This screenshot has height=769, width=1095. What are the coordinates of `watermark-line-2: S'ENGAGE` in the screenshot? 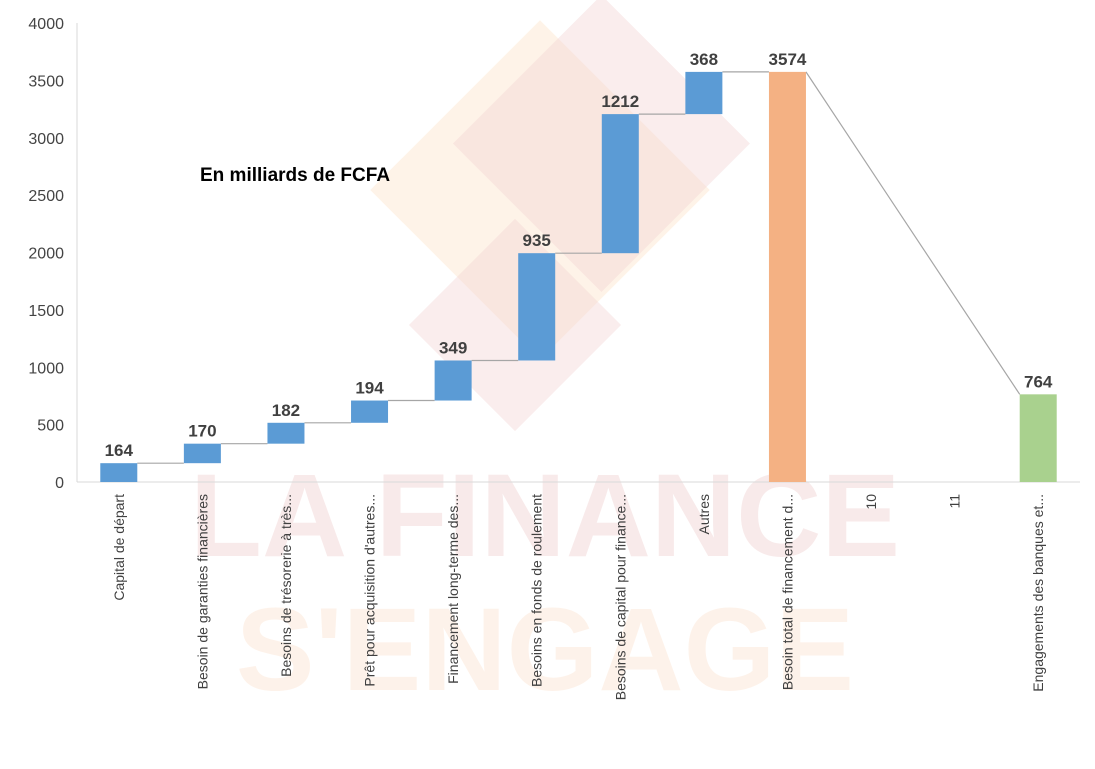 It's located at (545, 650).